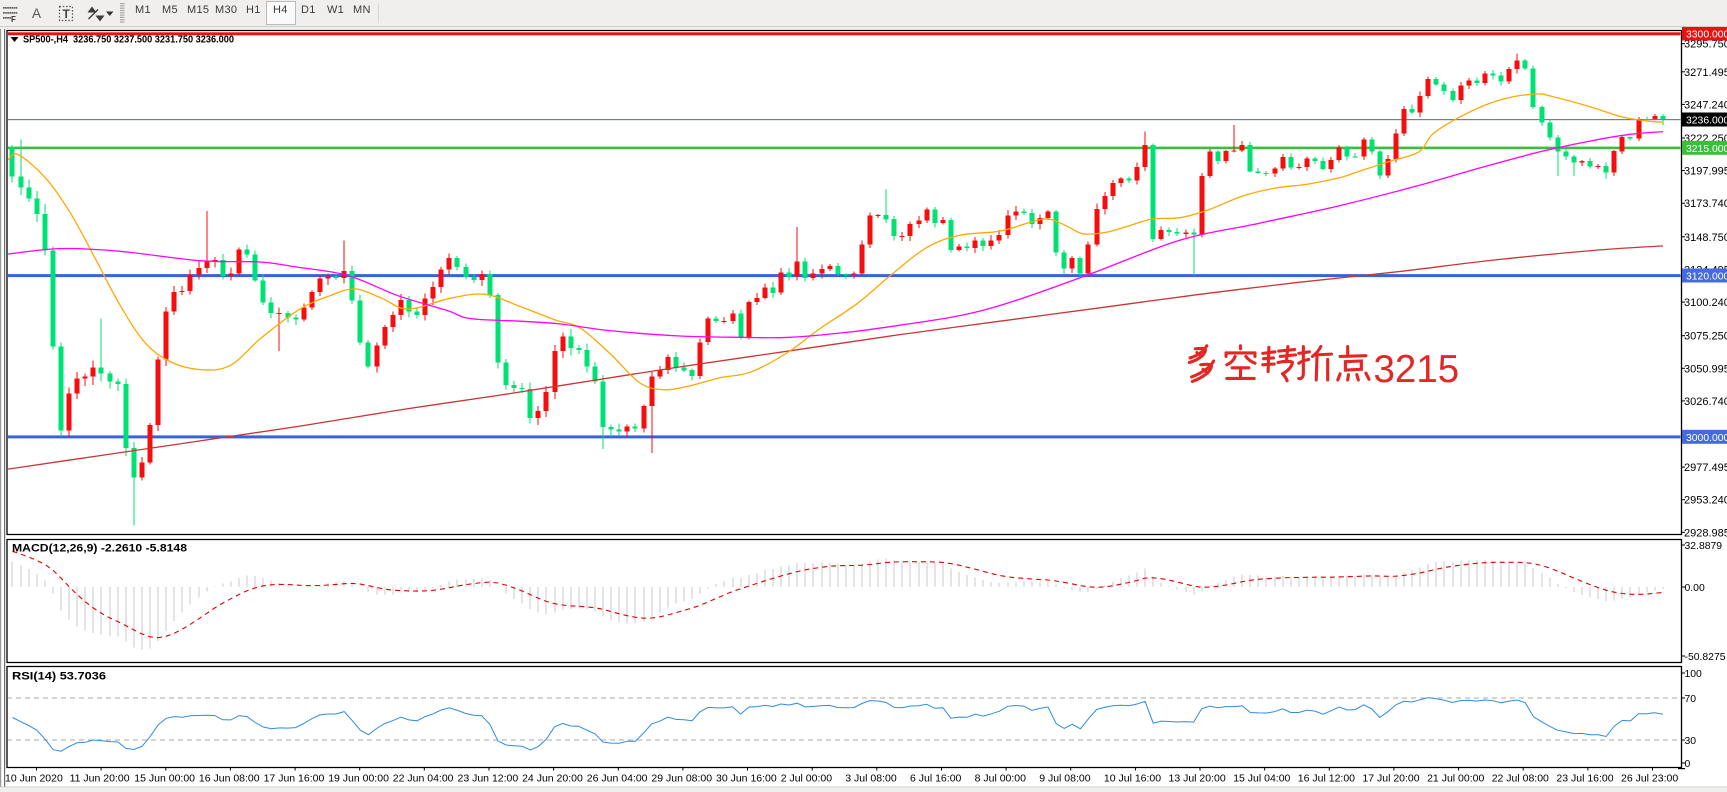  I want to click on svg-text: 3247.240, so click(1705, 105).